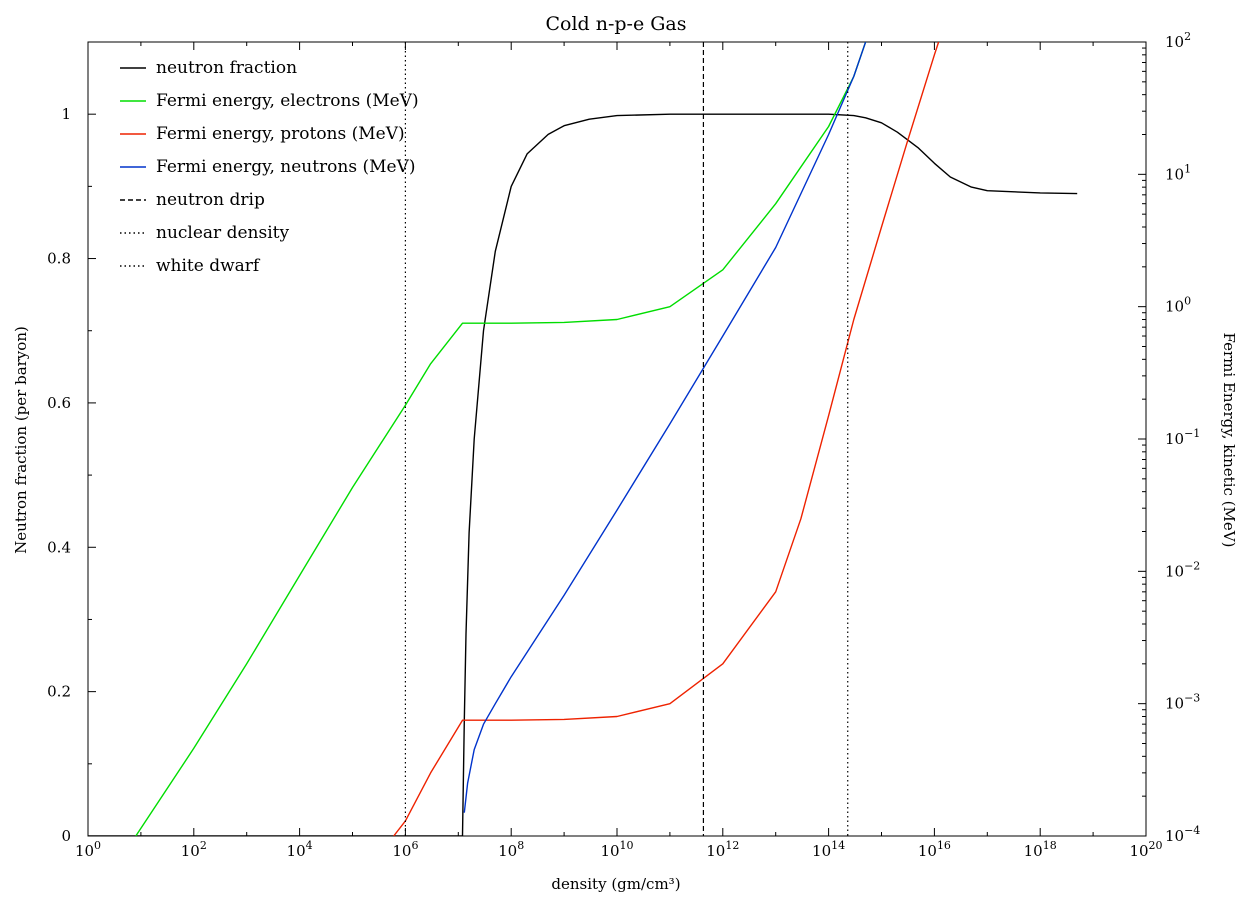  I want to click on y2-tick-label-exponent: −3, so click(1192, 698).